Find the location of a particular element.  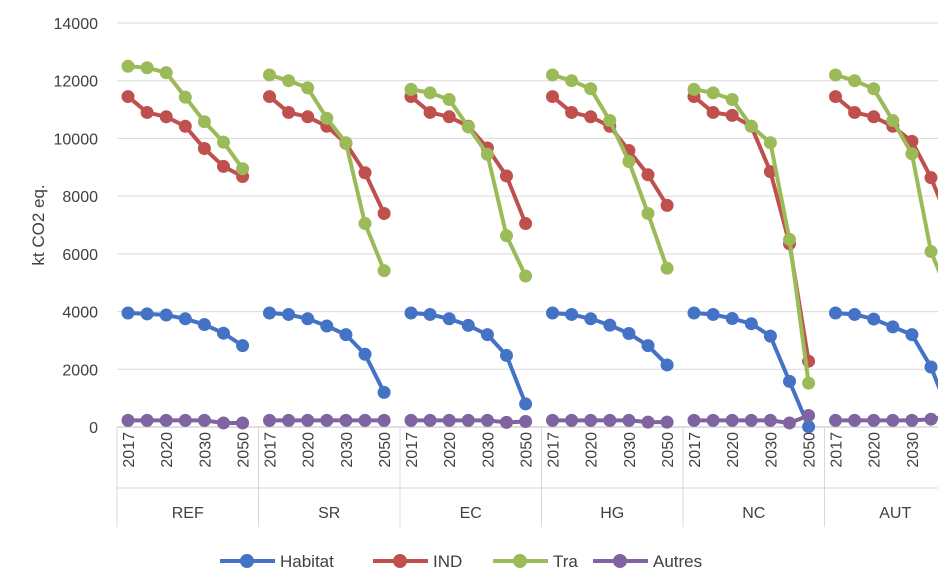

y-tick-labels: 0 2000 4000 6000 8000 10000 12000 14000 is located at coordinates (76, 226).